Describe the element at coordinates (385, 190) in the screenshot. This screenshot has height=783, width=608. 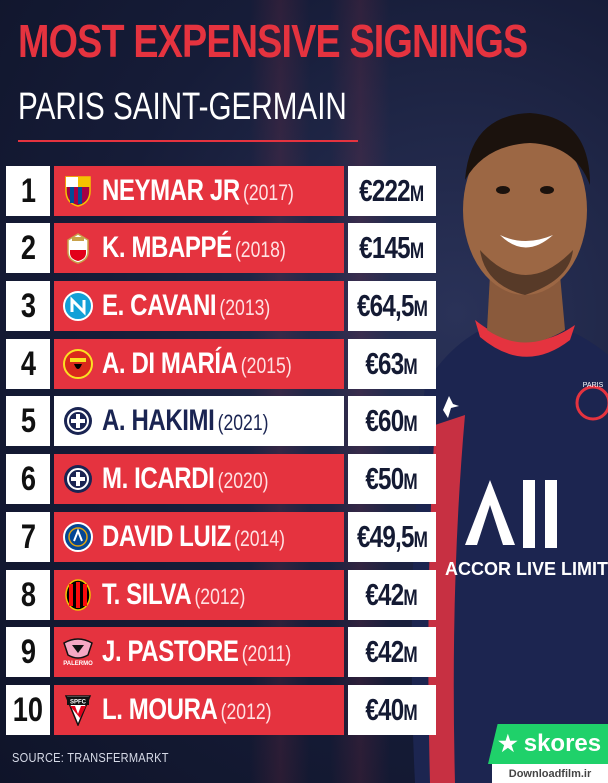
I see `transfer-fee: €222` at that location.